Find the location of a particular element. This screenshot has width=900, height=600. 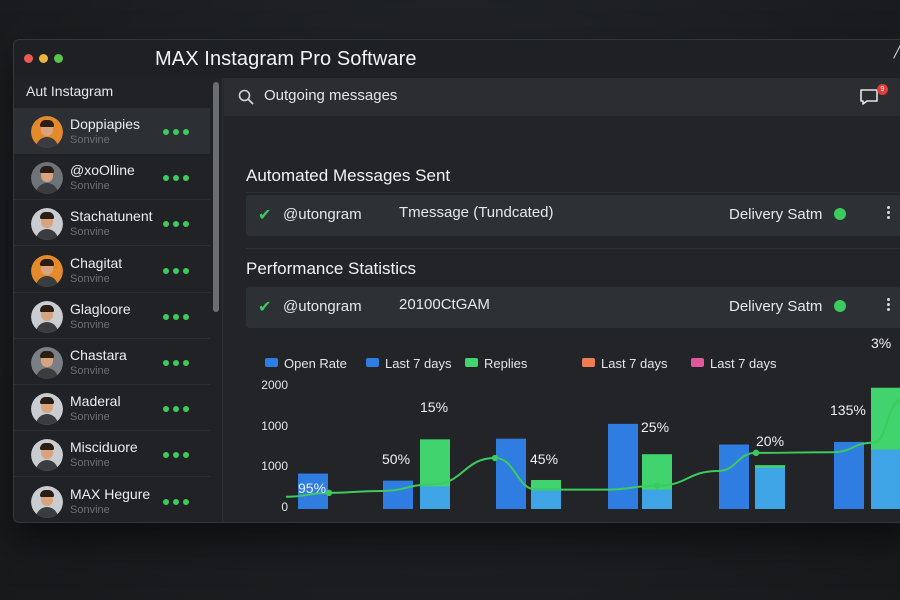

title-bar: MAX Instagram Pro Software ╱ is located at coordinates (457, 59).